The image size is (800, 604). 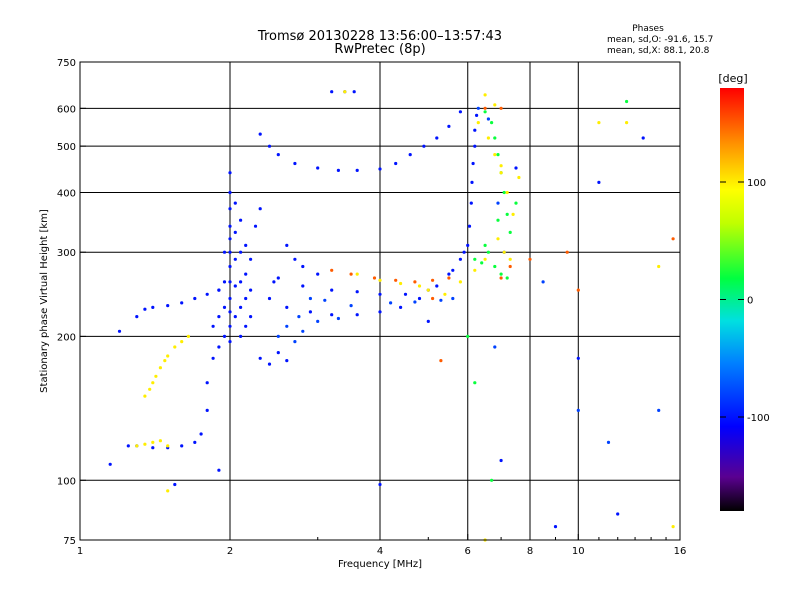 What do you see at coordinates (660, 40) in the screenshot?
I see `stats-line-o: mean, sd,O: -91.6, 15.7` at bounding box center [660, 40].